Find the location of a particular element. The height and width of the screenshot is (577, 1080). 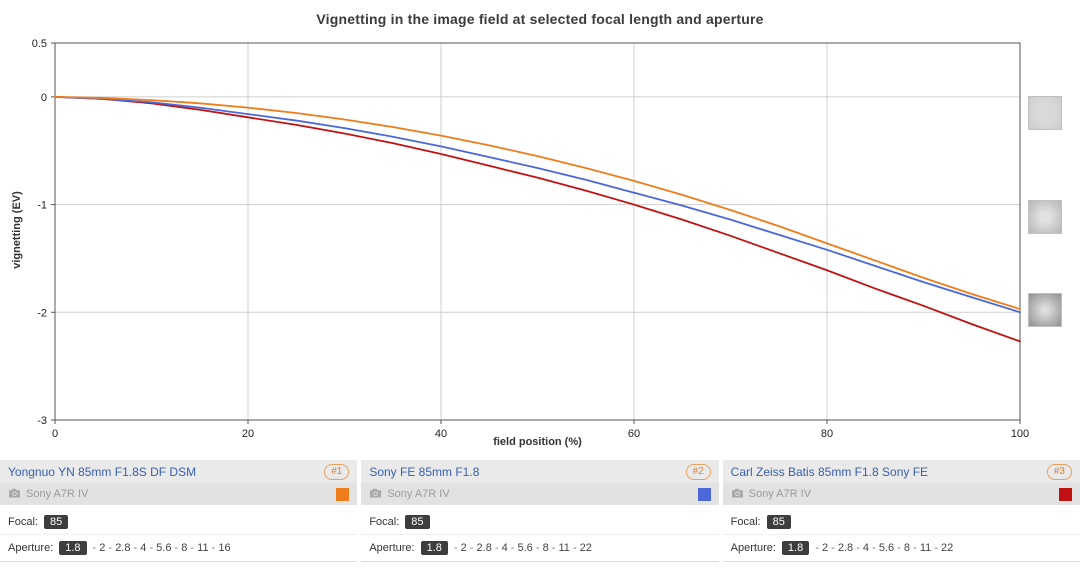

lens-header-row: Sony FE 85mm F1.8 #2 is located at coordinates (540, 471).